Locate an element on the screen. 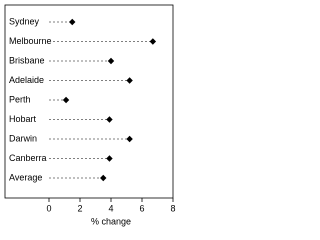 This screenshot has height=240, width=320. y-tick-label: Sydney is located at coordinates (24, 21).